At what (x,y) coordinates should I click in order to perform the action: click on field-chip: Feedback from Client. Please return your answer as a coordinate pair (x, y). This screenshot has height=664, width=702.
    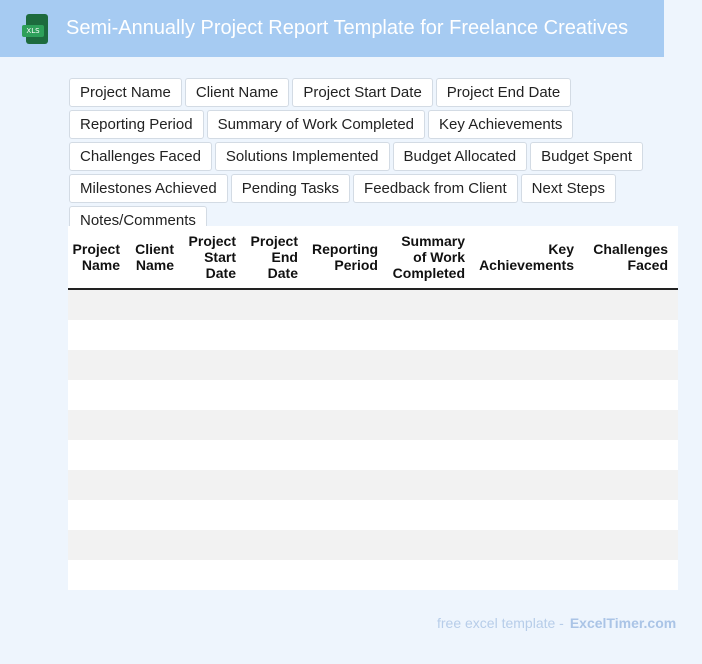
    Looking at the image, I should click on (435, 188).